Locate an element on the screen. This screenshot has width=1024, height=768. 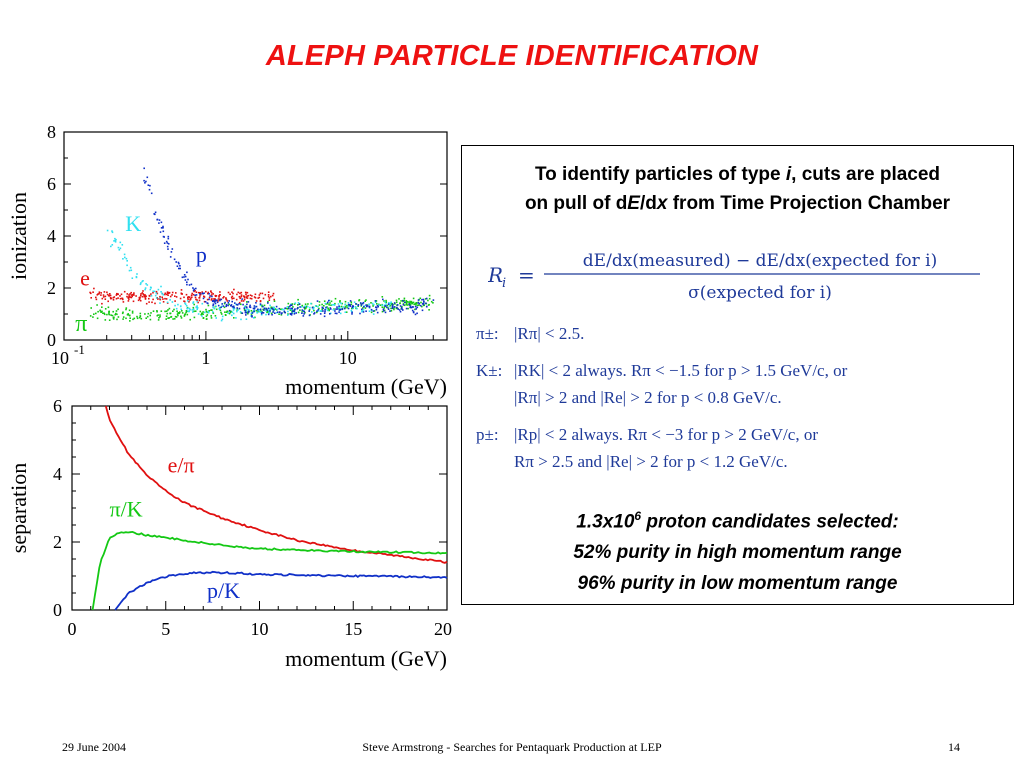
cut-label: π±: is located at coordinates (487, 333).